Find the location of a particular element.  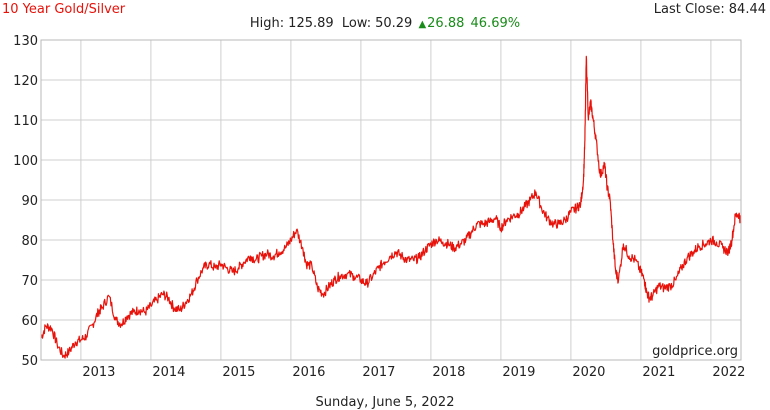

y-tick-label: 90 is located at coordinates (29, 201).